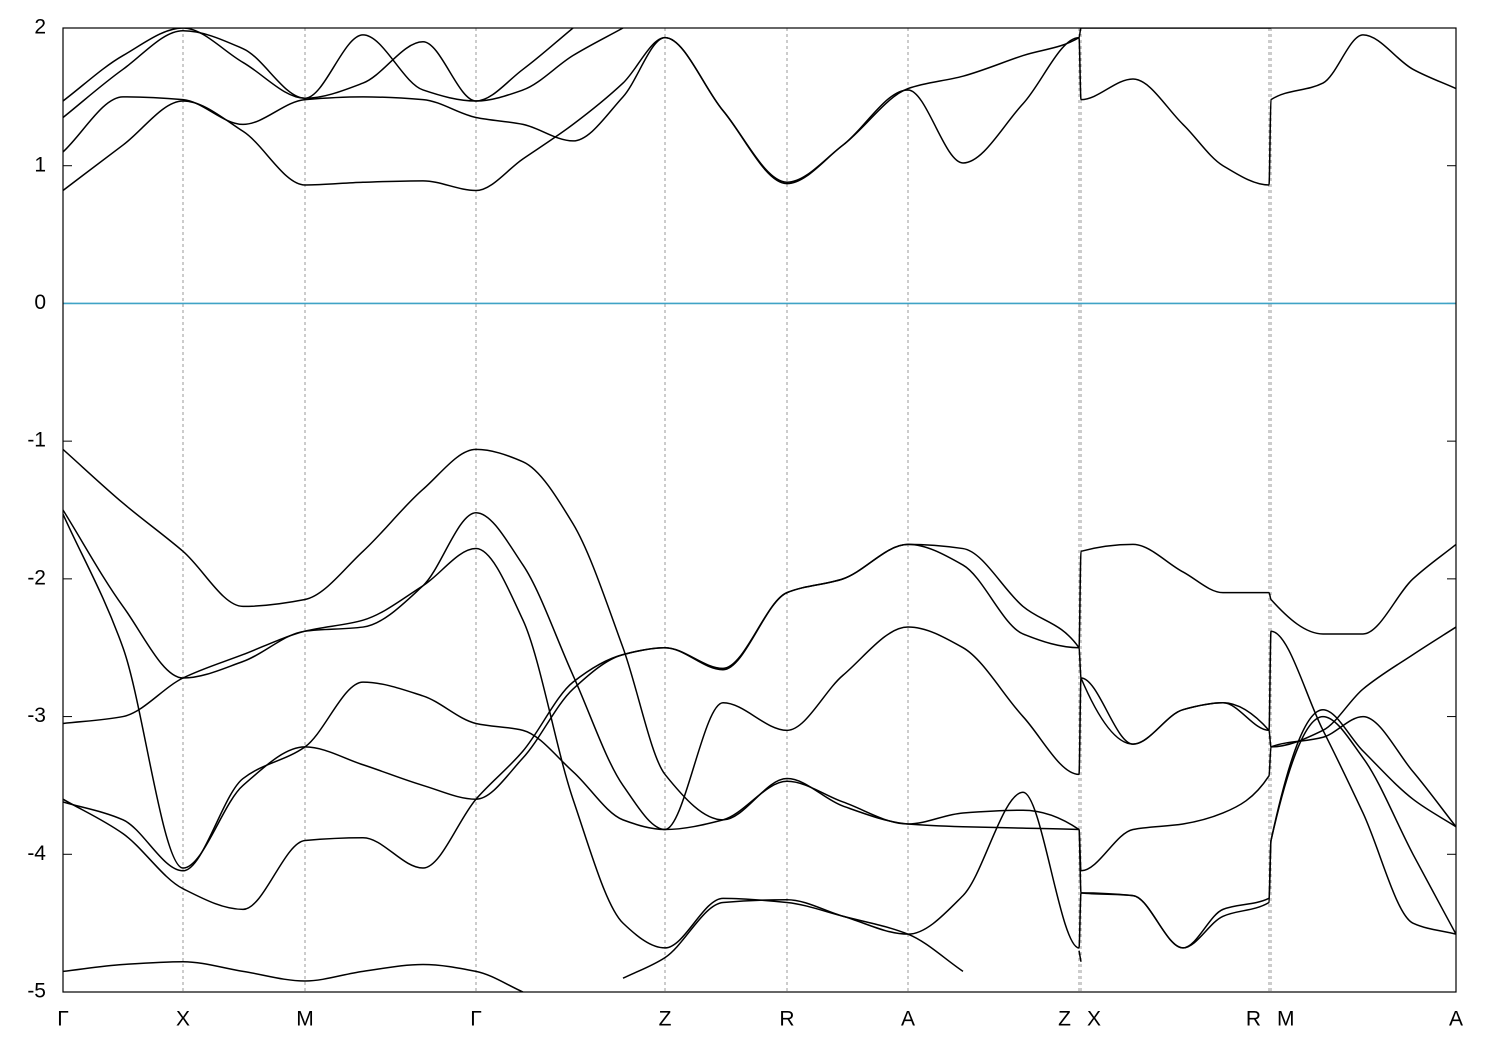  Describe the element at coordinates (40, 164) in the screenshot. I see `y-tick-label: 1` at that location.